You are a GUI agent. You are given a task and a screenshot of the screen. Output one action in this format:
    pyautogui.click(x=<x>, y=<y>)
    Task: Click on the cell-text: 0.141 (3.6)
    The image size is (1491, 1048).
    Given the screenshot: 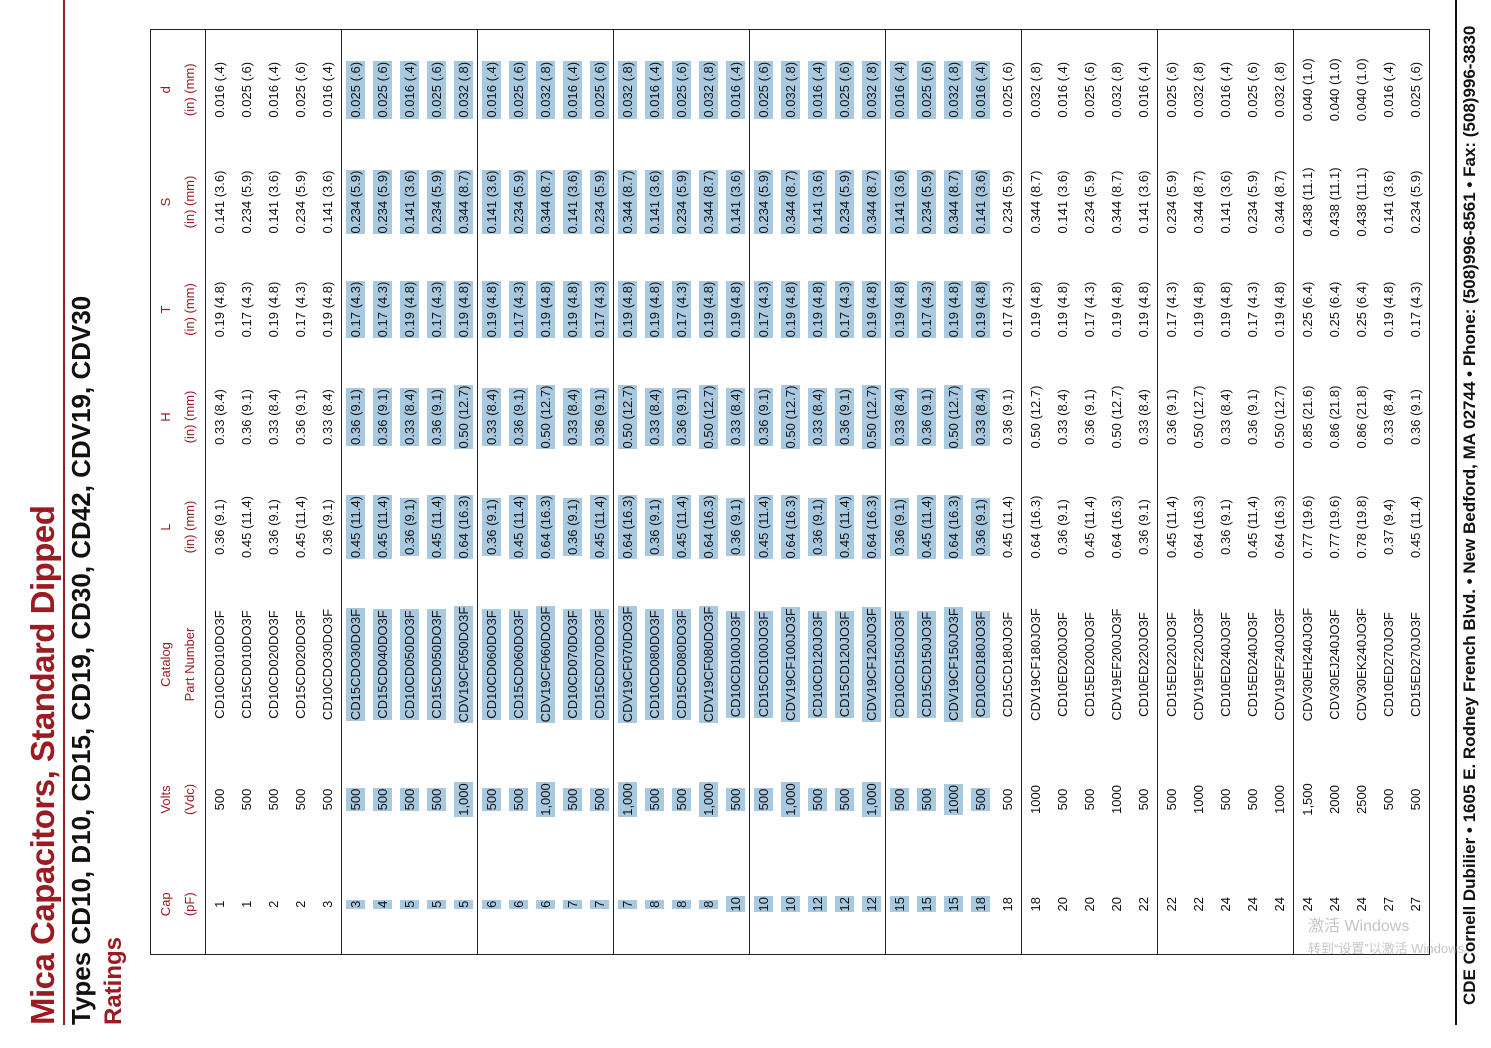 What is the action you would take?
    pyautogui.click(x=899, y=202)
    